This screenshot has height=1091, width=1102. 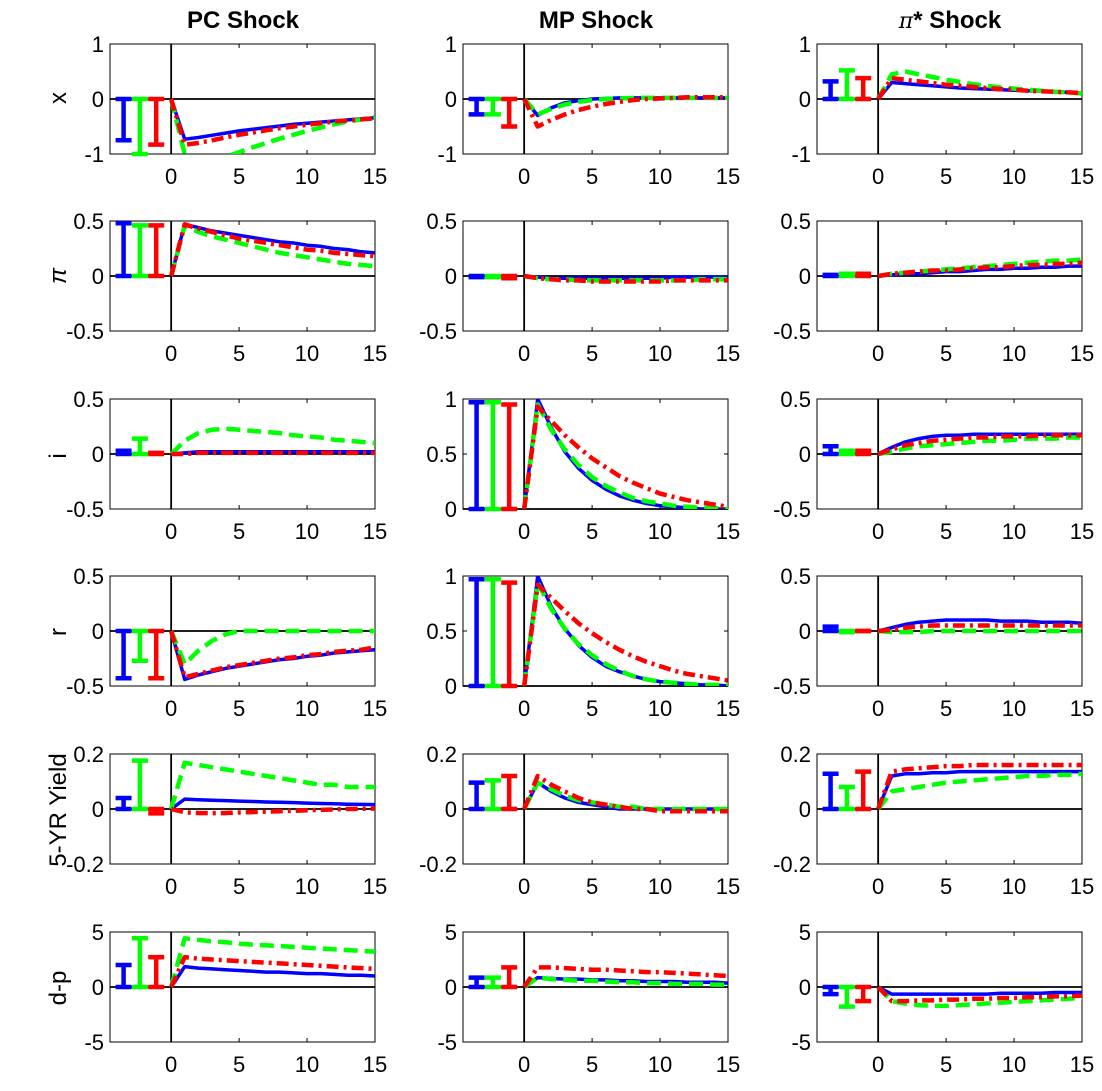 I want to click on panel-pi-pc: 0.5 0 -0.5 0 5 10 15, so click(x=226, y=287).